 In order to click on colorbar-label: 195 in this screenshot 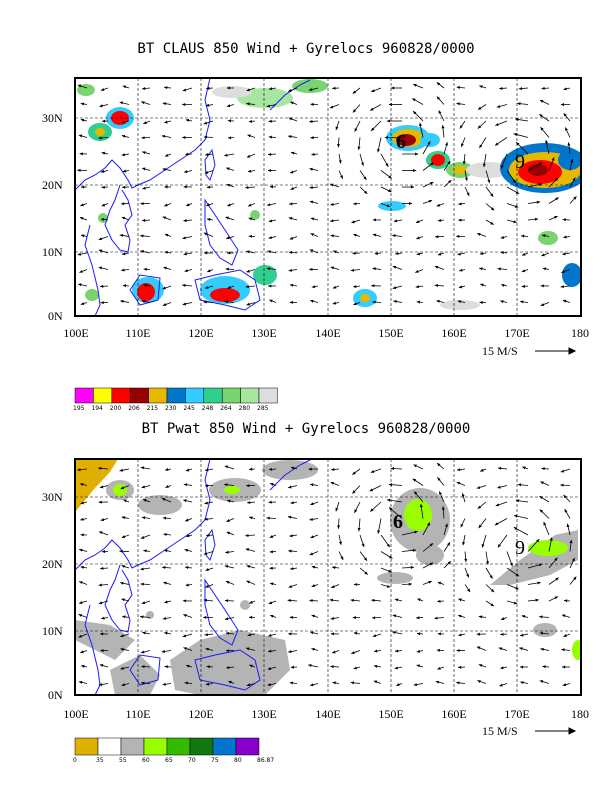, I will do `click(79, 408)`.